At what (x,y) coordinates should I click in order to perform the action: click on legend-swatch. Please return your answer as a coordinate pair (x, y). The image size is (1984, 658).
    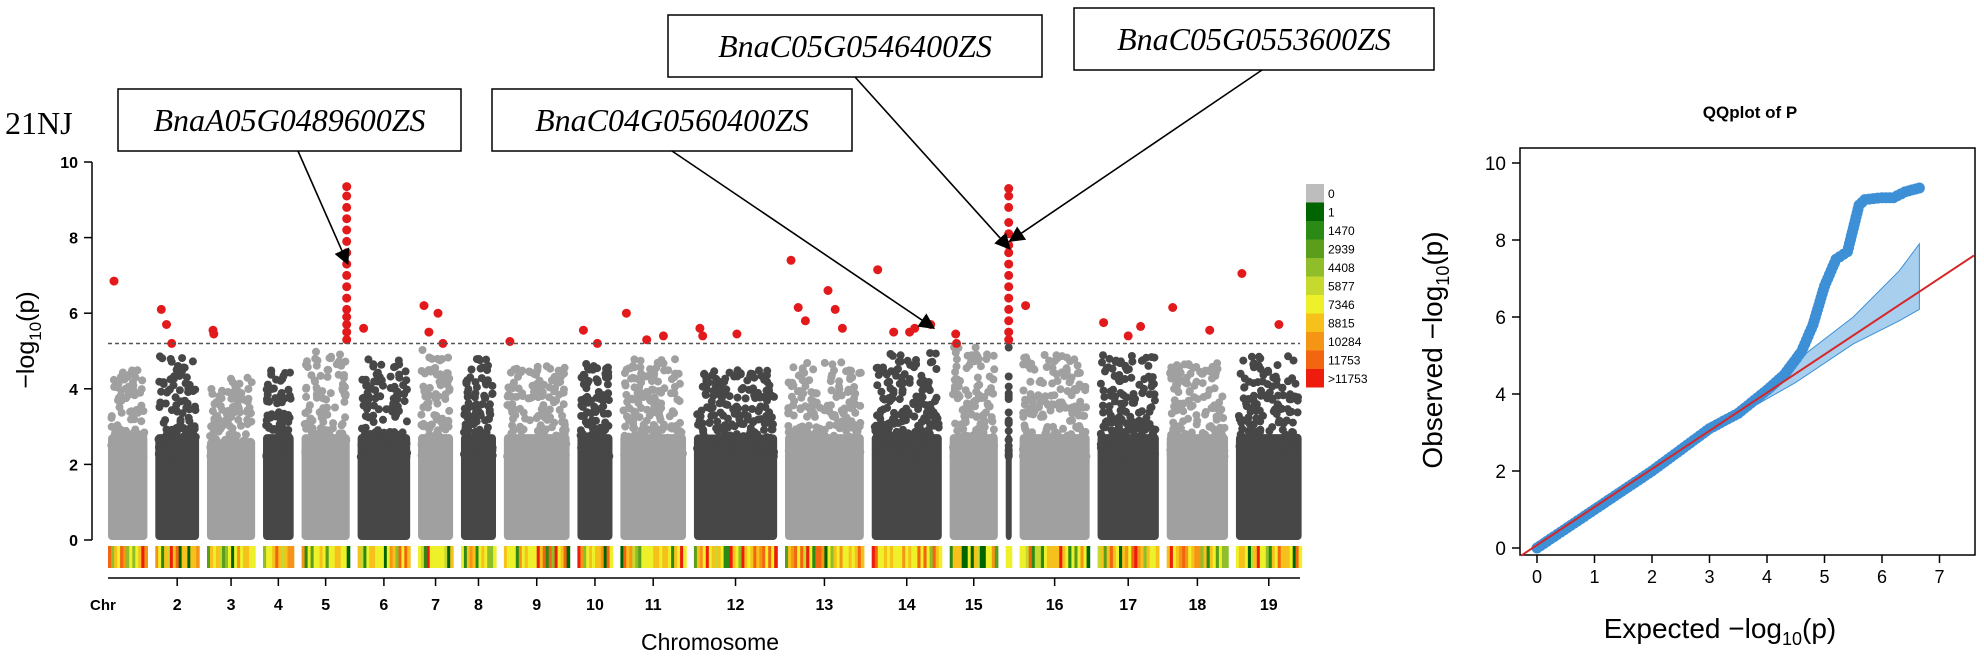
    Looking at the image, I should click on (1315, 341).